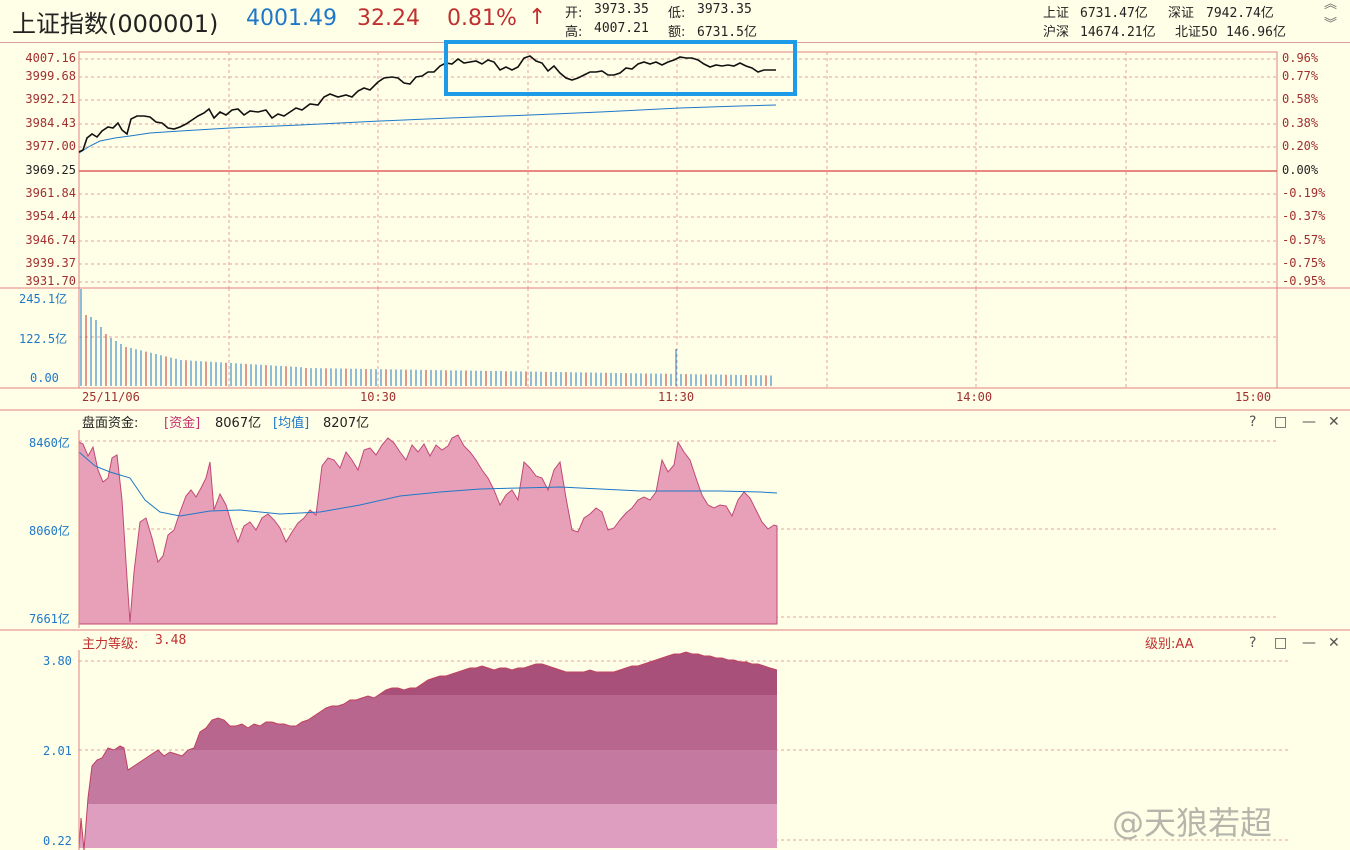 The image size is (1350, 850). What do you see at coordinates (482, 18) in the screenshot?
I see `price-change-pct: 0.81%` at bounding box center [482, 18].